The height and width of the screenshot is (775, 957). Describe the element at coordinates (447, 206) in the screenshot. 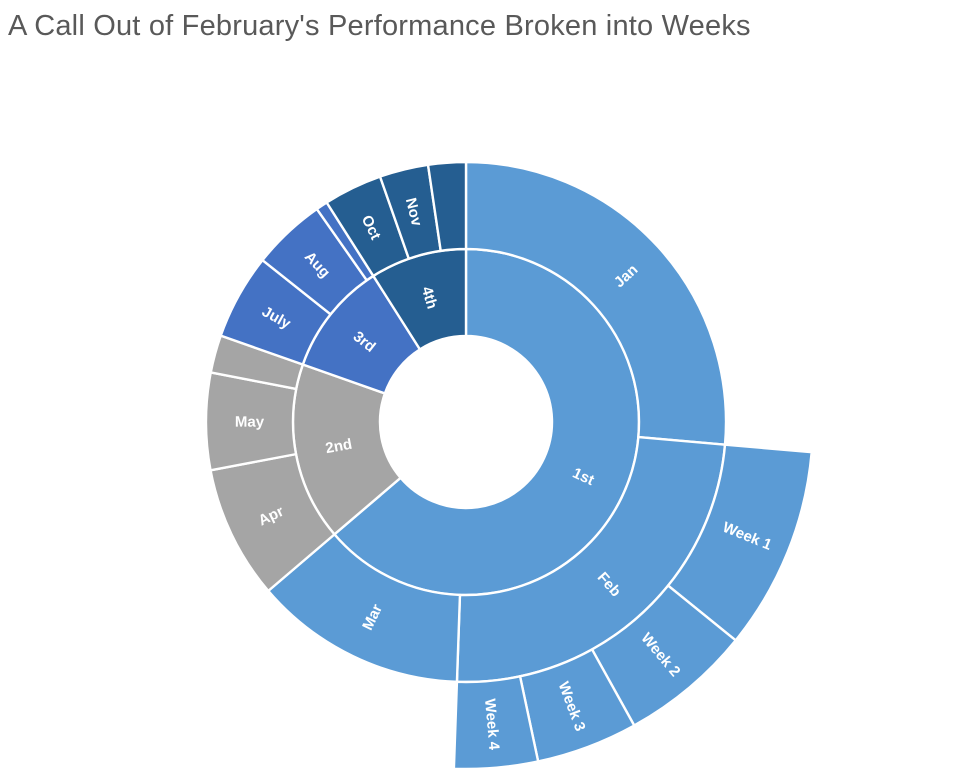

I see `segment-month-dec` at that location.